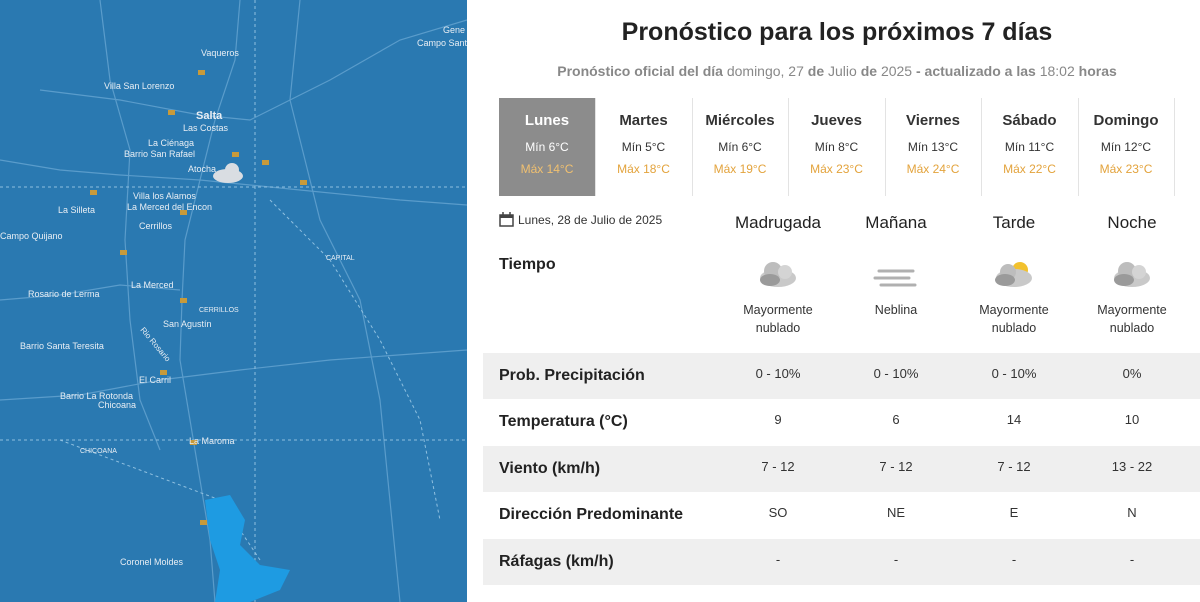  I want to click on day-tab: Jueves Mín 8°C Máx 23°C, so click(837, 147).